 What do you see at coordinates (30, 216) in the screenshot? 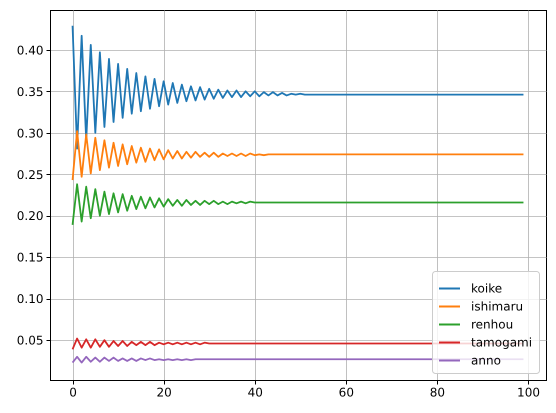
I see `y-tick-label: 0.20` at bounding box center [30, 216].